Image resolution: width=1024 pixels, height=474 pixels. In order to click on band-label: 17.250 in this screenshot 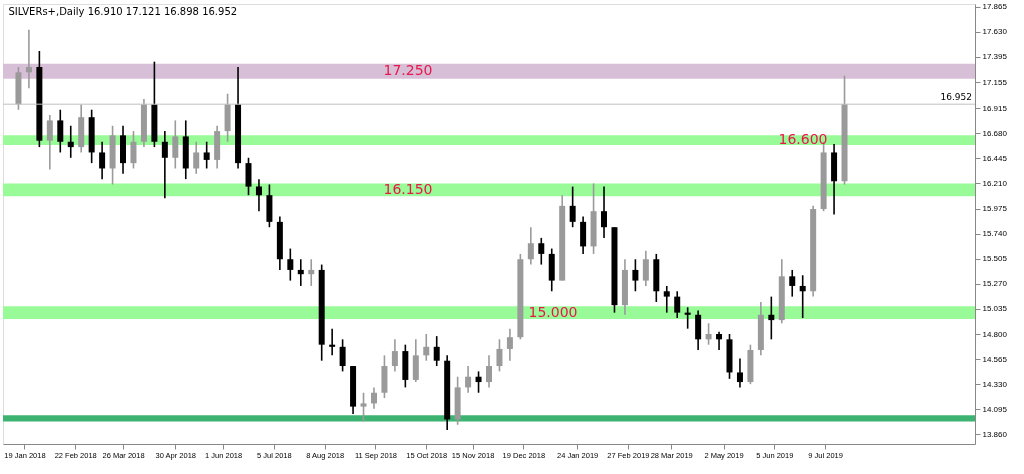, I will do `click(408, 70)`.